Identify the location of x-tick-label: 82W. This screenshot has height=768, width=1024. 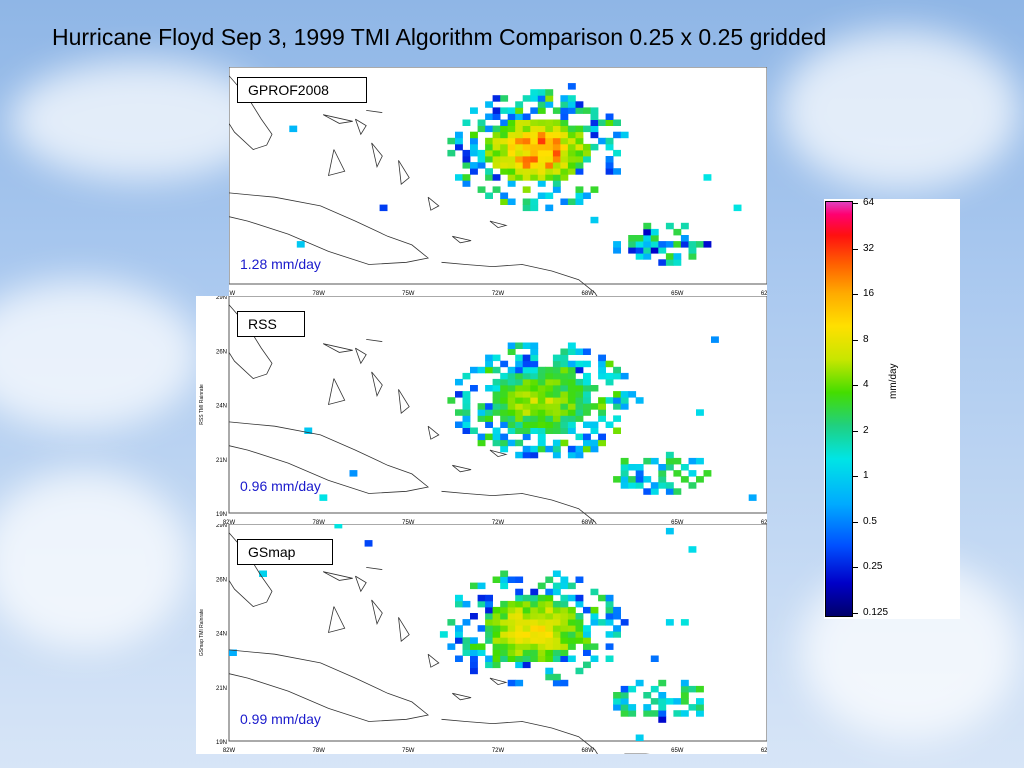
(232, 294).